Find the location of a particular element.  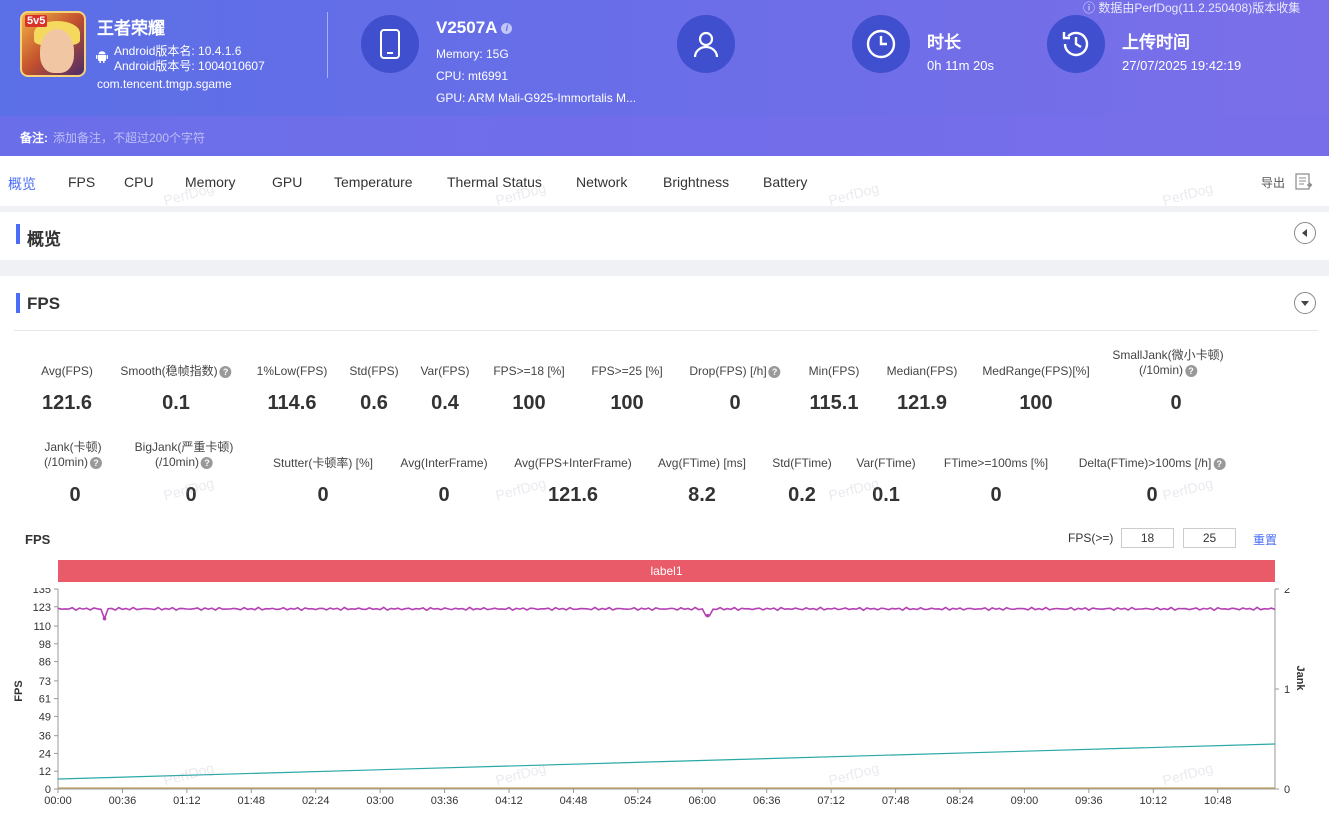

x-tick-label: 00:36 is located at coordinates (123, 801).